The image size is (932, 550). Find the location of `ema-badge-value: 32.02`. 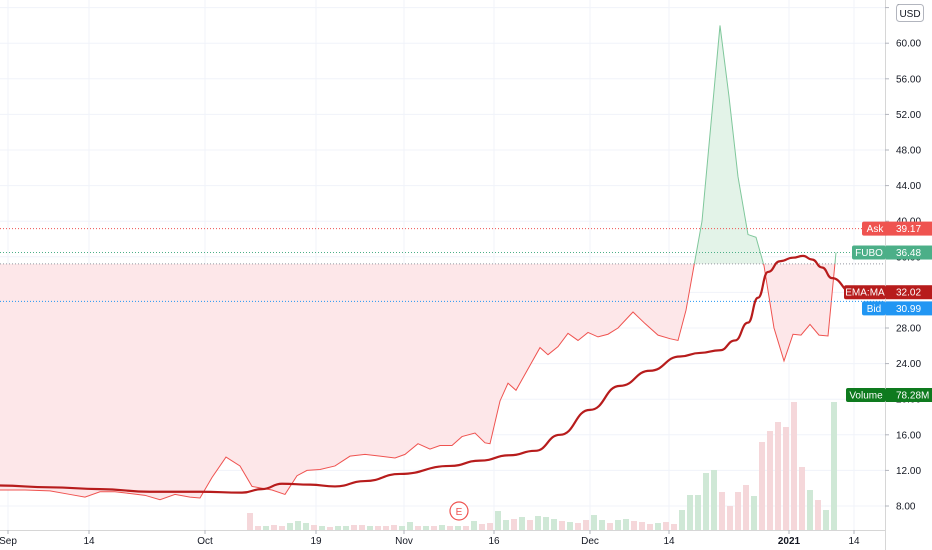

ema-badge-value: 32.02 is located at coordinates (908, 293).